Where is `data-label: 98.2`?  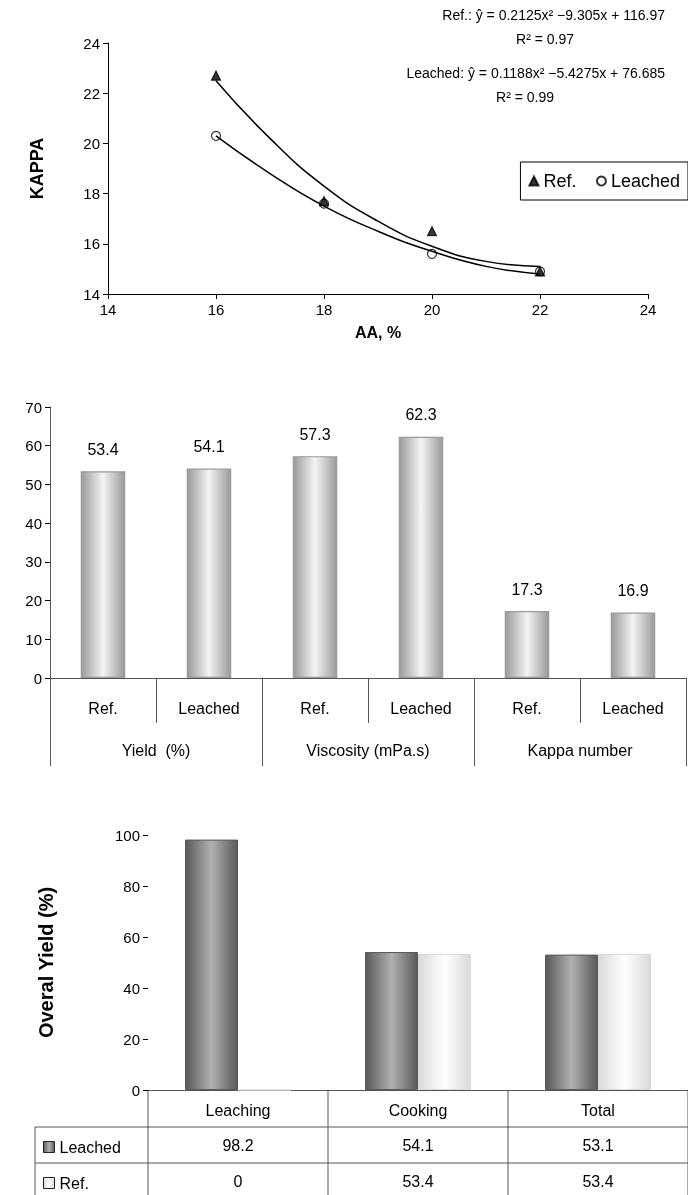 data-label: 98.2 is located at coordinates (238, 1145).